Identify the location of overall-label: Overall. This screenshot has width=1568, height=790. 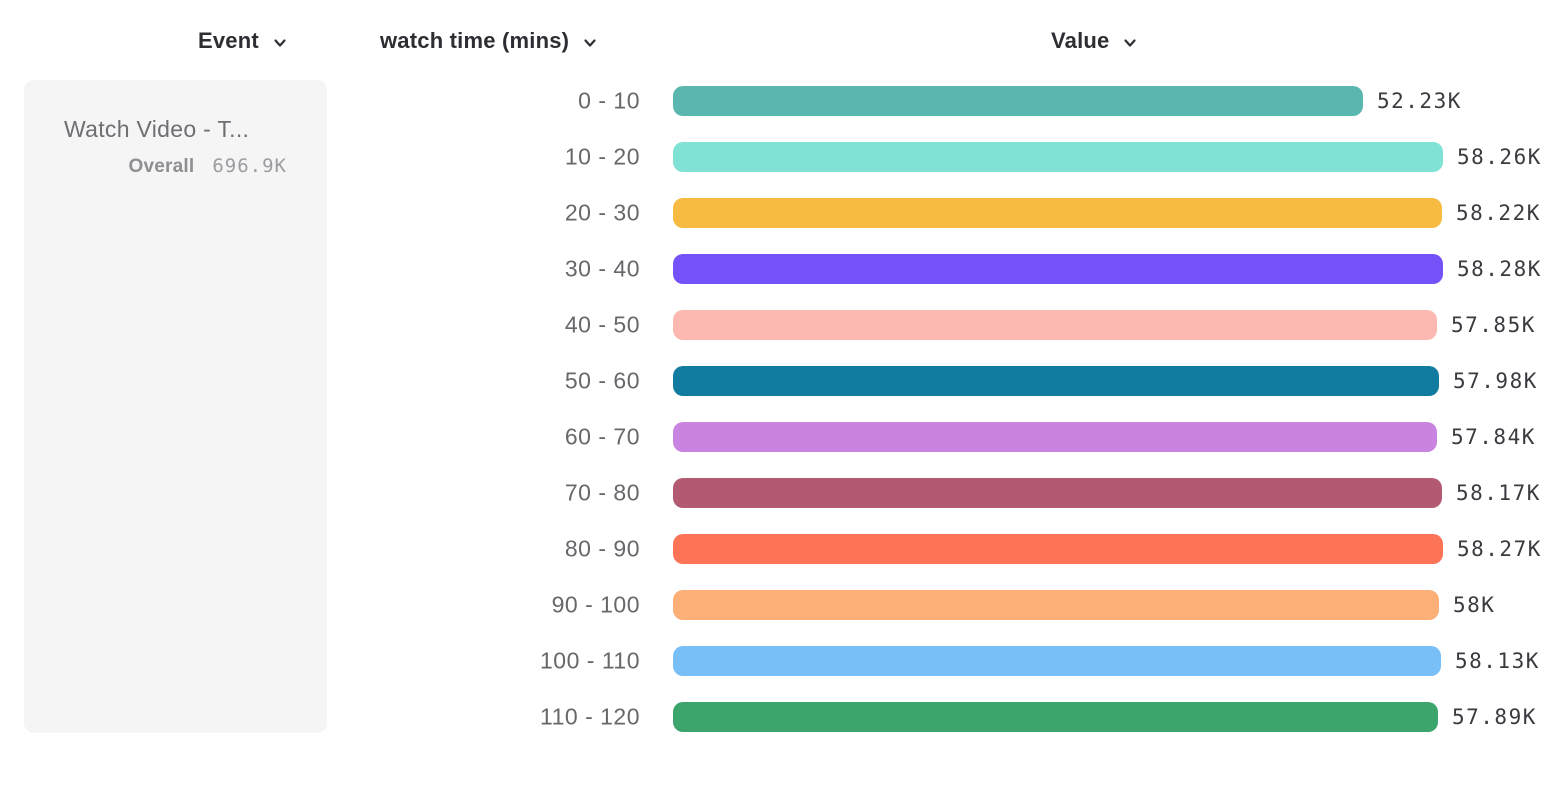
(161, 166).